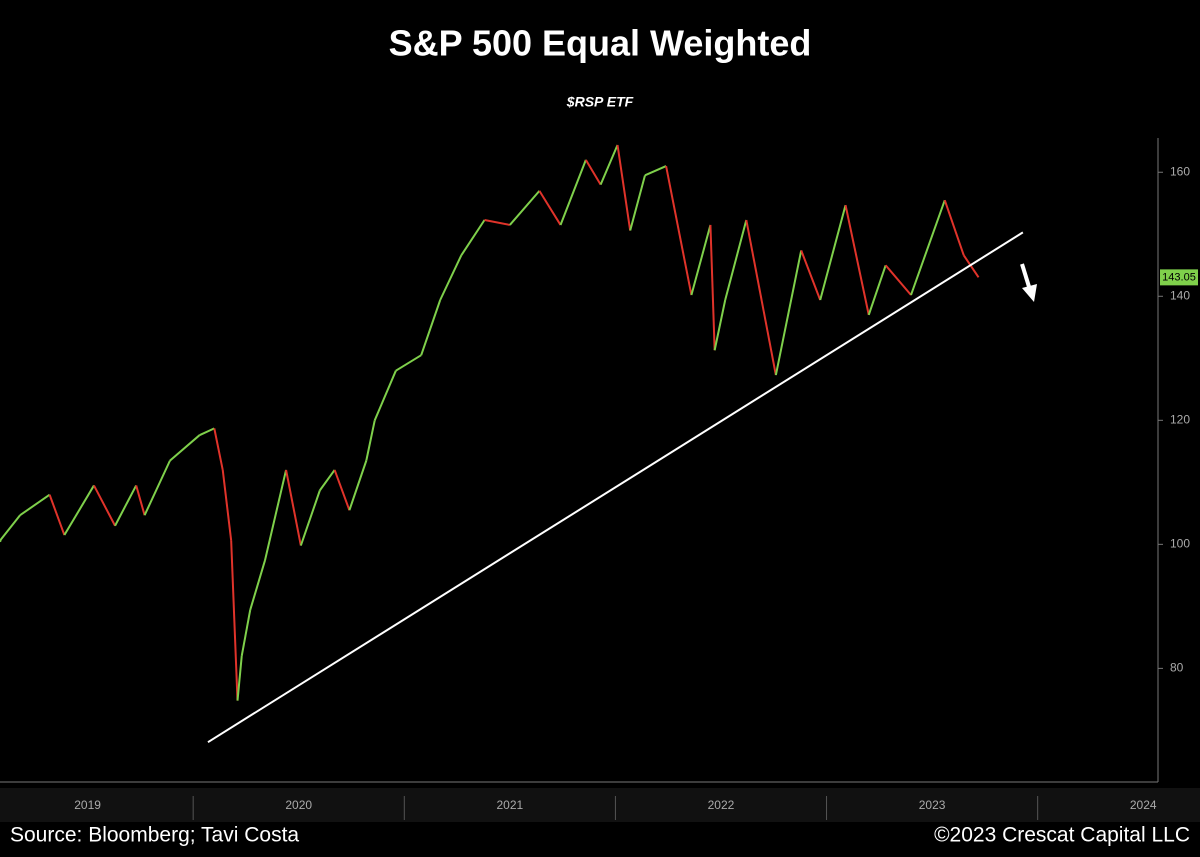  I want to click on x-tick-label: 2023, so click(932, 805).